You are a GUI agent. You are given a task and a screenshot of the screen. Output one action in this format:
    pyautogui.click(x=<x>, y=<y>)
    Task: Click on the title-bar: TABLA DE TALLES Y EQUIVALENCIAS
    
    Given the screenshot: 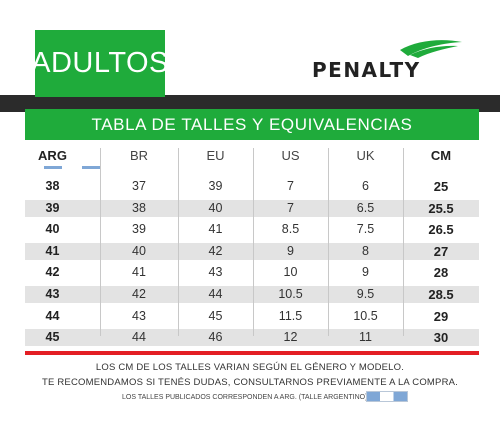 What is the action you would take?
    pyautogui.click(x=252, y=124)
    